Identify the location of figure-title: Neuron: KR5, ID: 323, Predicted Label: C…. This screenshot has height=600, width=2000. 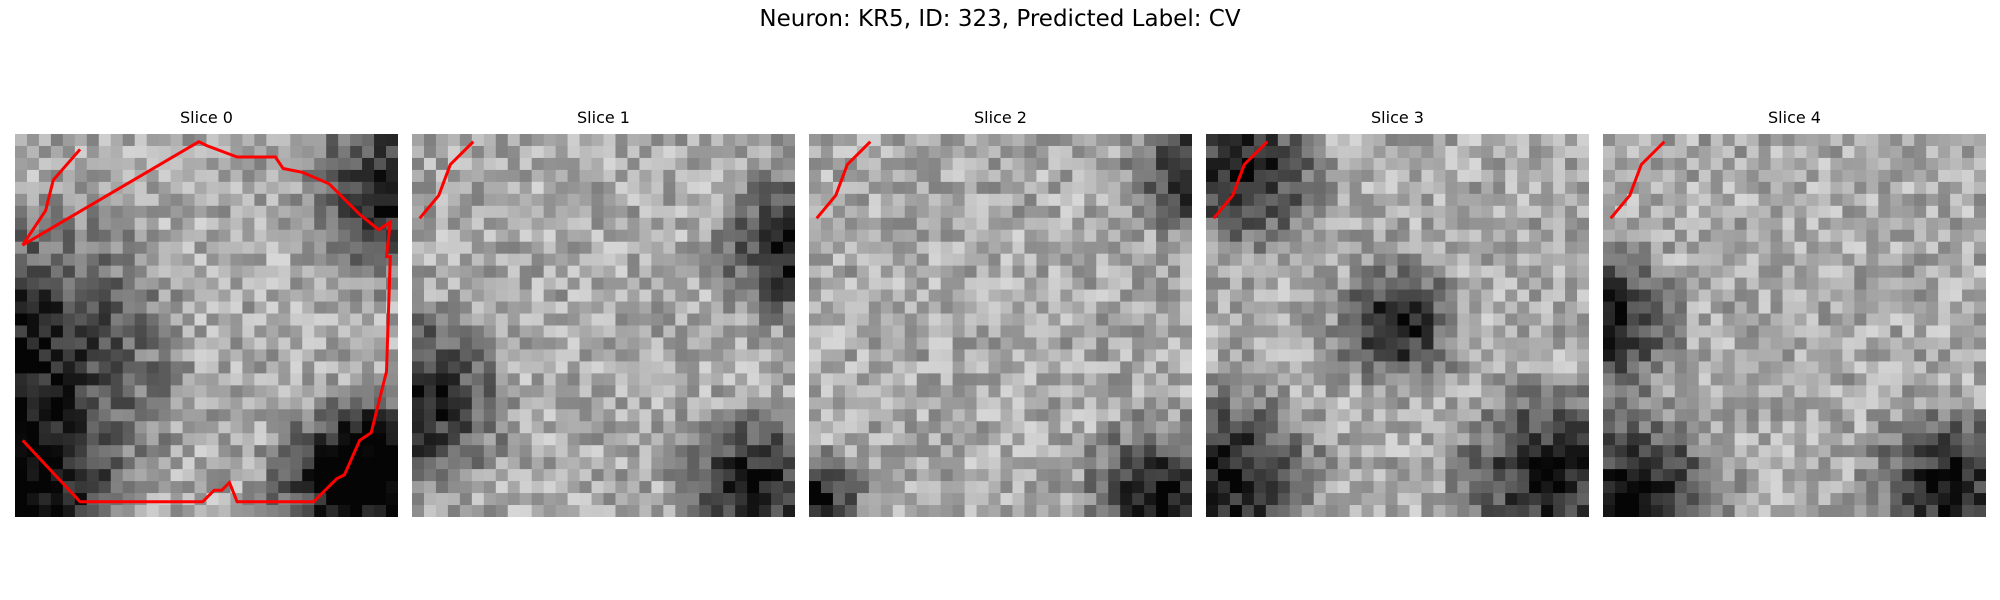
(1000, 19).